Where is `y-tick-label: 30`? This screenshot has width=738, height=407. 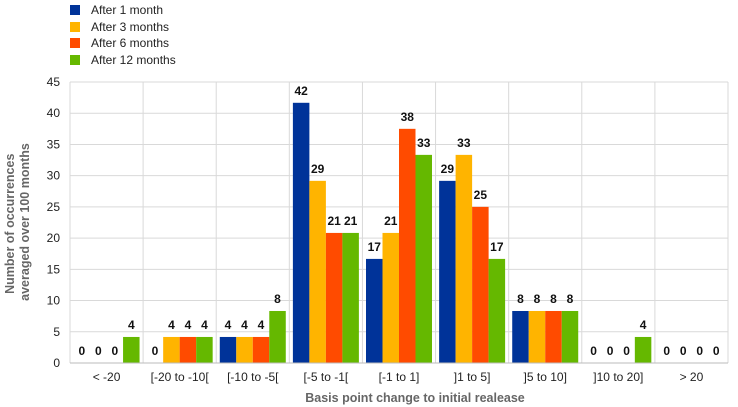
y-tick-label: 30 is located at coordinates (54, 176).